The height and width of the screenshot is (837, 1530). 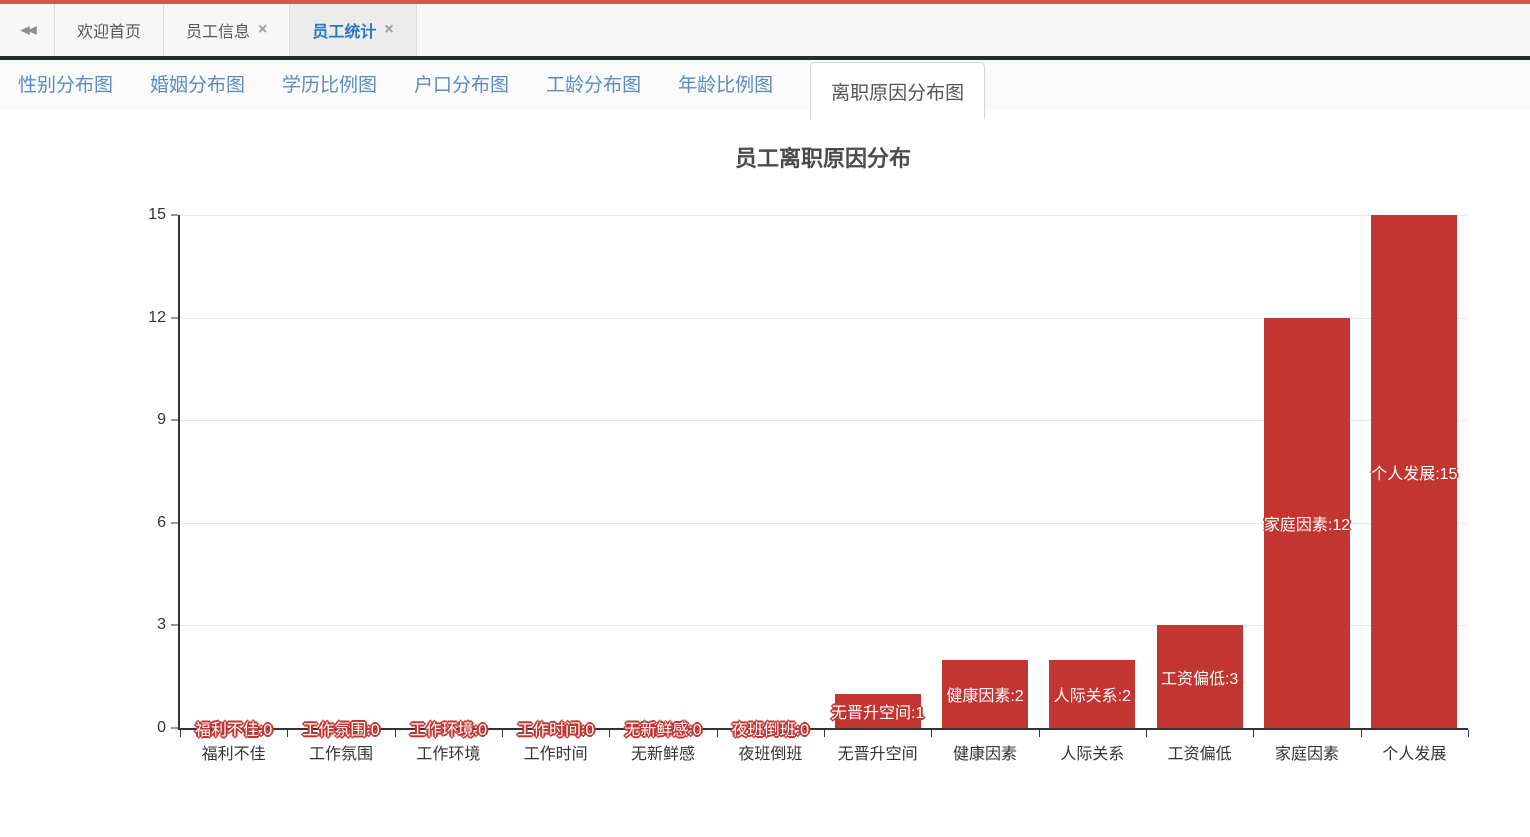 I want to click on subtab-age-ratio: 年龄比例图, so click(x=726, y=85).